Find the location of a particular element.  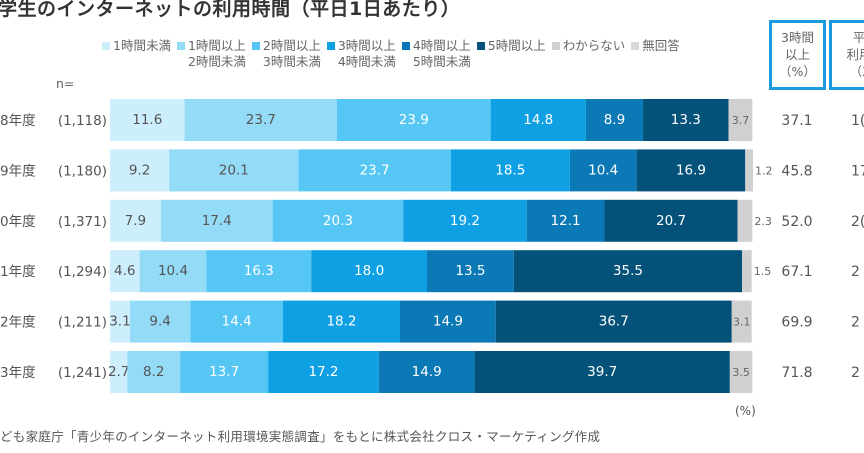

header-average-minutes: 平 利用 （ｽ is located at coordinates (846, 55).